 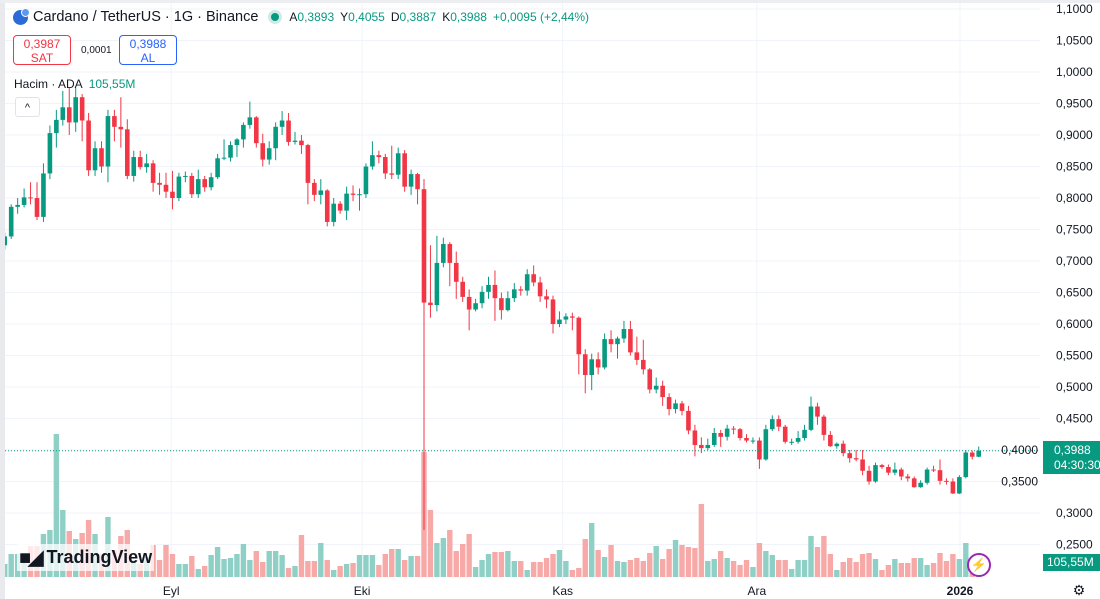 I want to click on ohlc-close: K0,3988, so click(x=464, y=17).